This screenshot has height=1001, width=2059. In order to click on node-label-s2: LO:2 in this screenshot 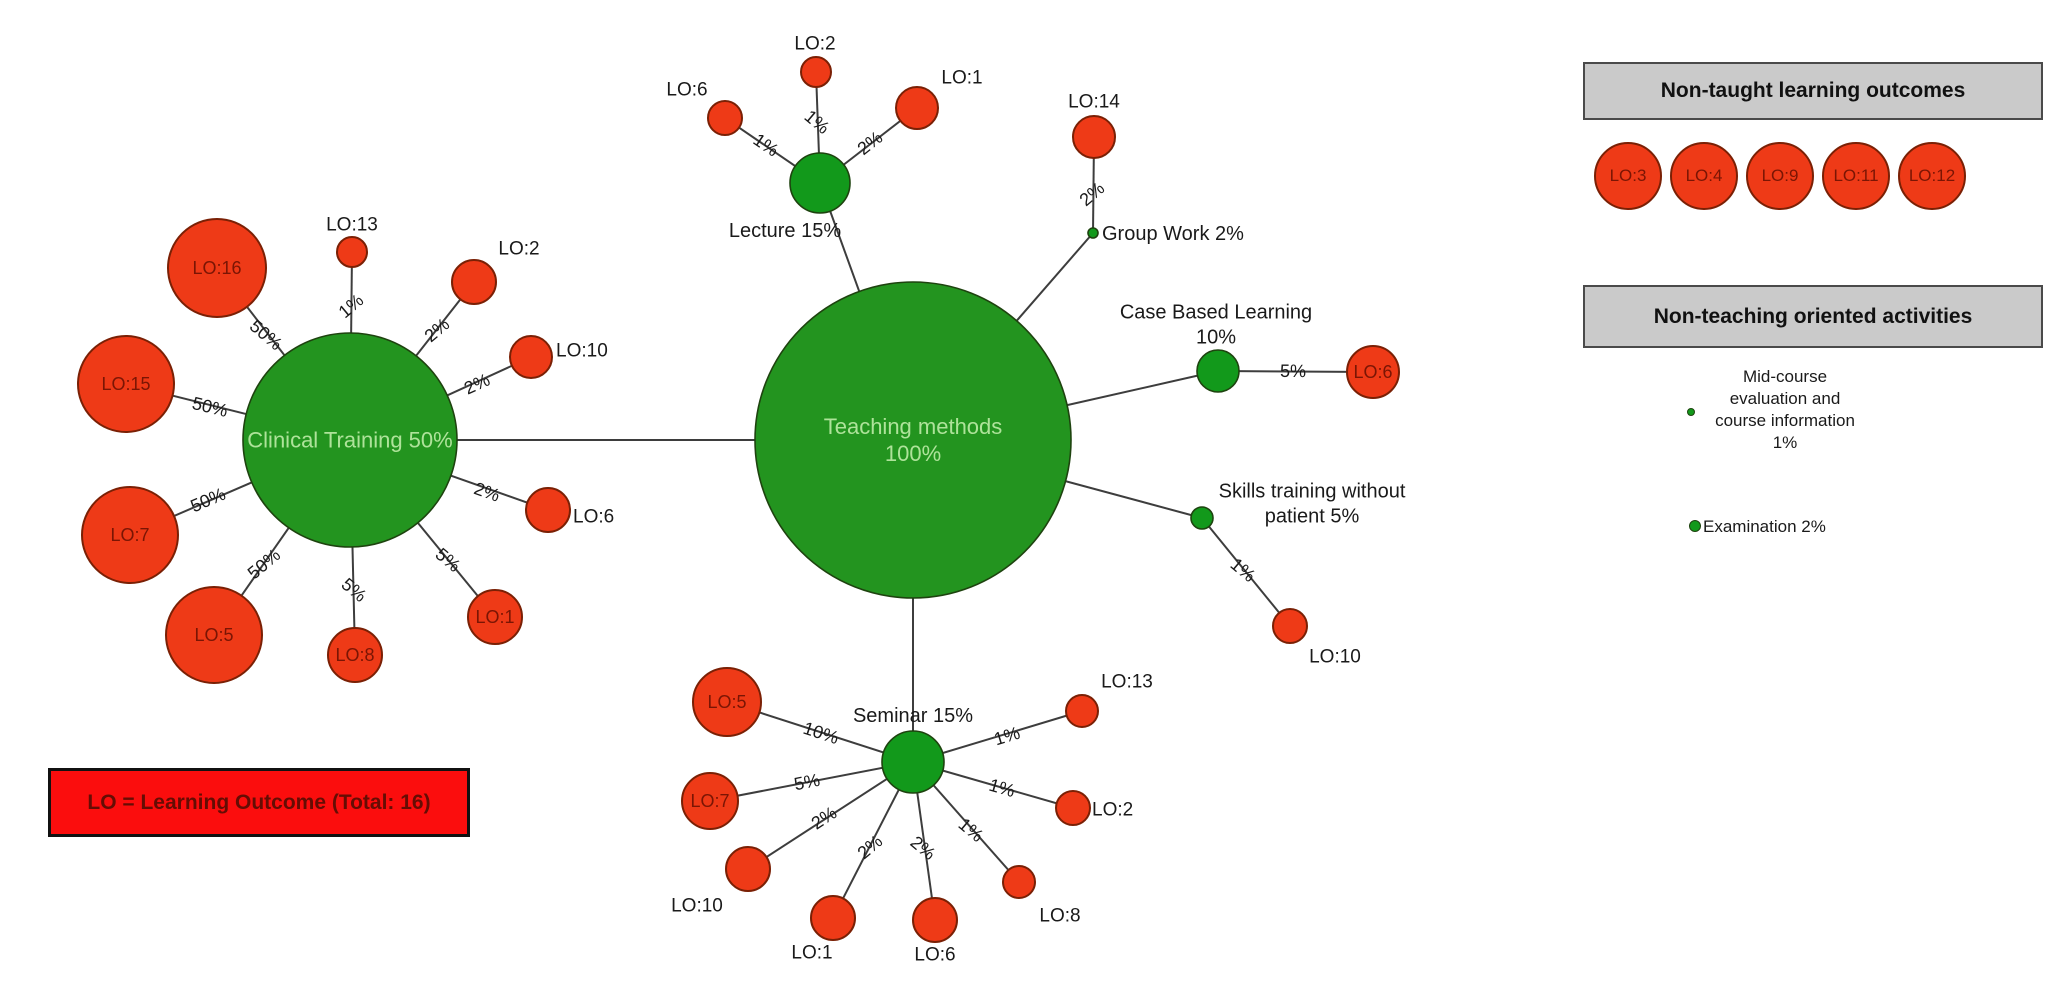, I will do `click(1112, 810)`.